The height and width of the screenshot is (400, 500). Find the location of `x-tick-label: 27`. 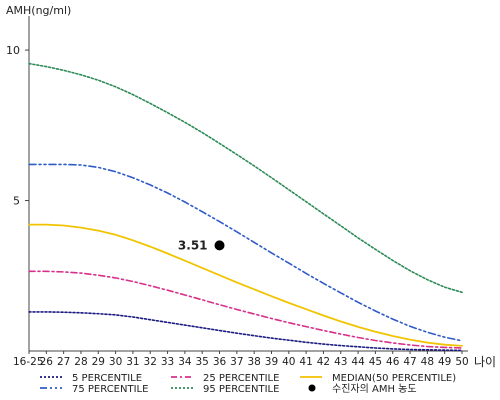

x-tick-label: 27 is located at coordinates (63, 362).